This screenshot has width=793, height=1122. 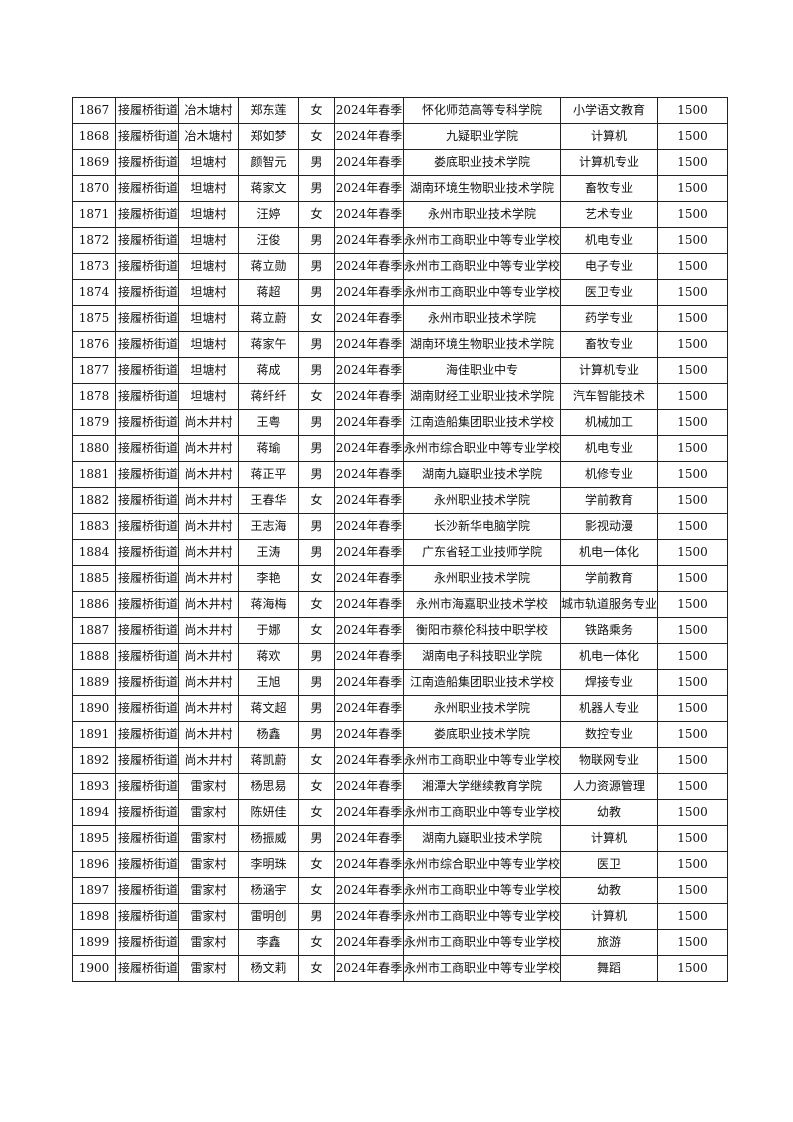 I want to click on table-row: 1883 接履桥街道 尚木井村 王志海 男 2024年春季 长沙新华电脑学院 影视动漫 1500, so click(x=400, y=526).